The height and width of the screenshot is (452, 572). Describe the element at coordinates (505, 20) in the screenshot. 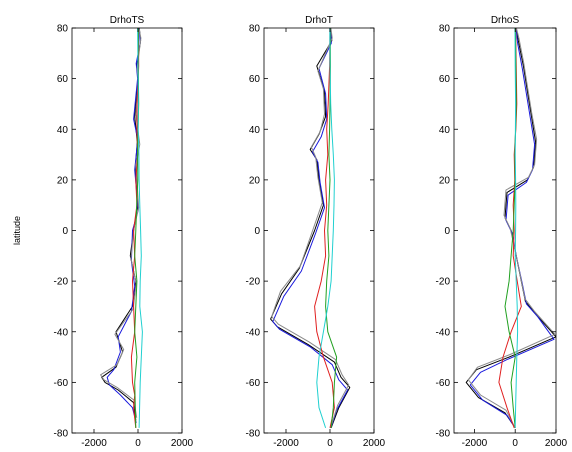

I see `chart-title: DrhoS` at that location.